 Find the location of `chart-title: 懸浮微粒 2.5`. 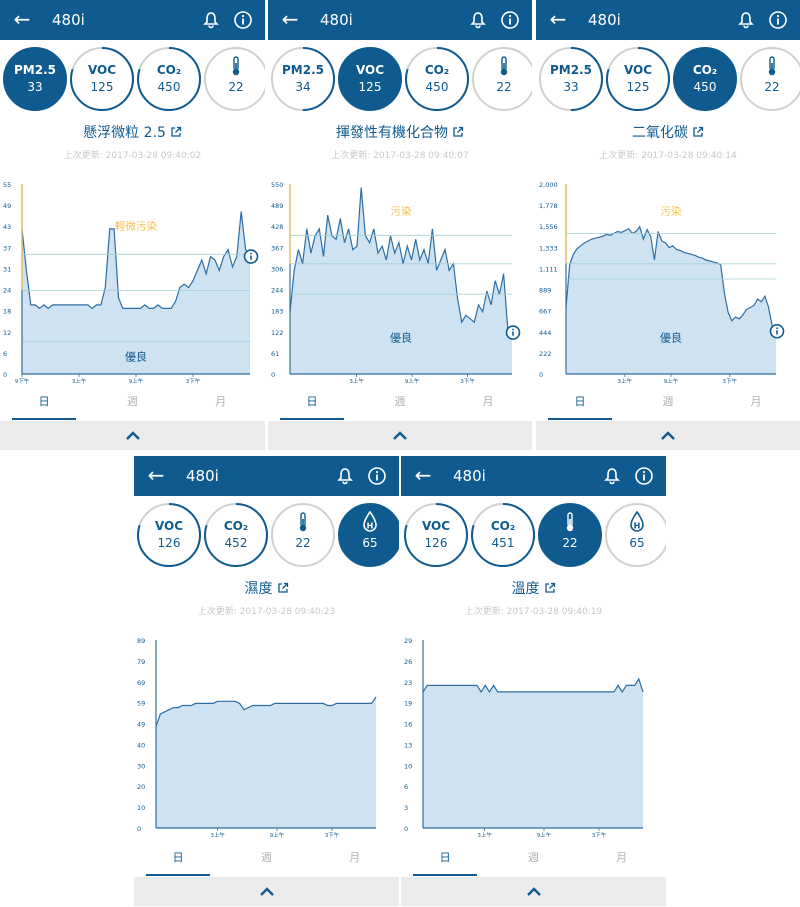

chart-title: 懸浮微粒 2.5 is located at coordinates (132, 133).